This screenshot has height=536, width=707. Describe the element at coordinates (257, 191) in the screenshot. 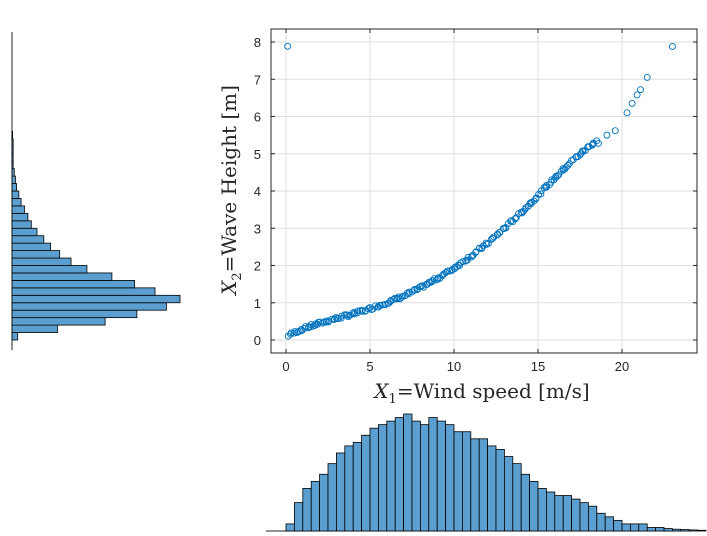

I see `y-tick-label: 4` at that location.